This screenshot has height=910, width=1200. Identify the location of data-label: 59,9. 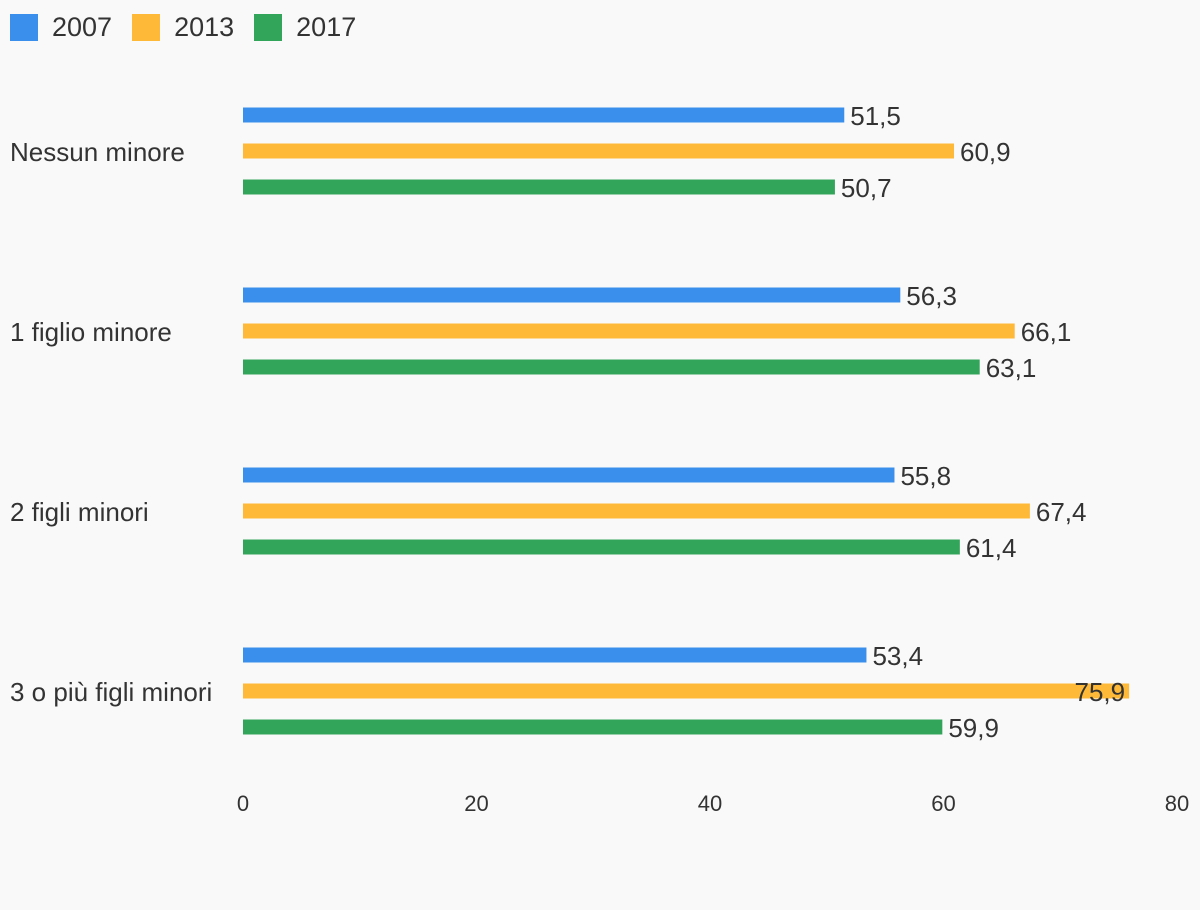
(973, 728).